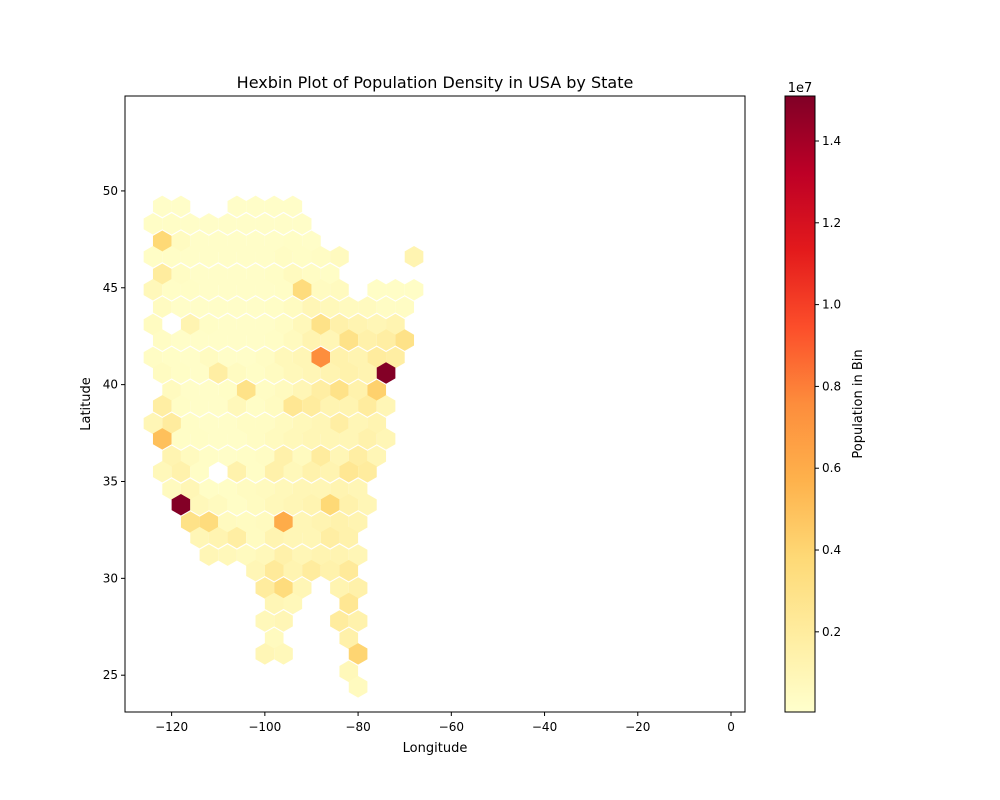 Image resolution: width=1000 pixels, height=800 pixels. I want to click on colorbar-label: Population in Bin, so click(858, 403).